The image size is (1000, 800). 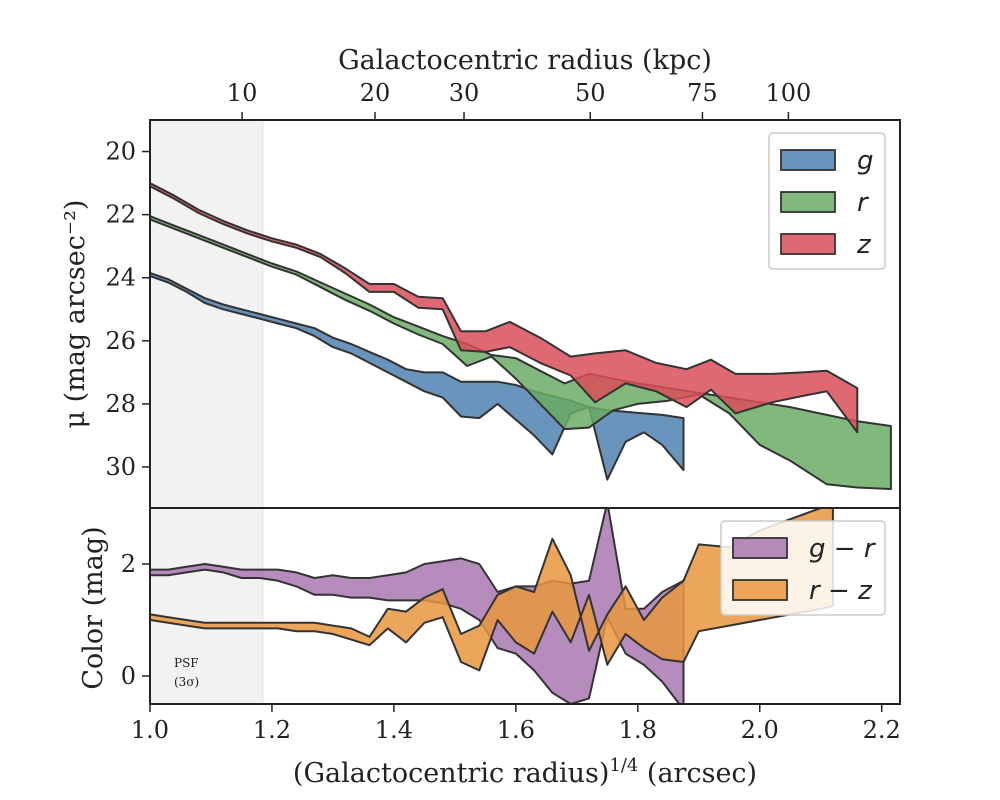 What do you see at coordinates (590, 93) in the screenshot?
I see `top-tick-label: 50` at bounding box center [590, 93].